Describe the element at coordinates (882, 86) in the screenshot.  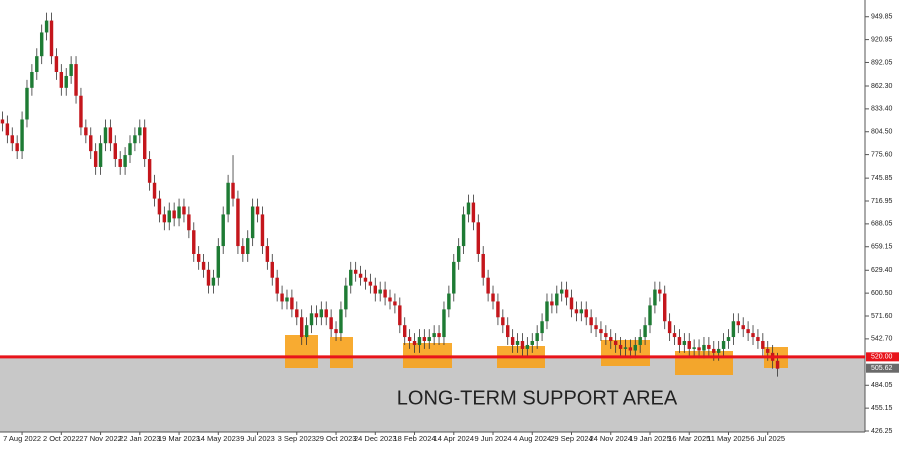
I see `y-tick-label: 862.30` at that location.